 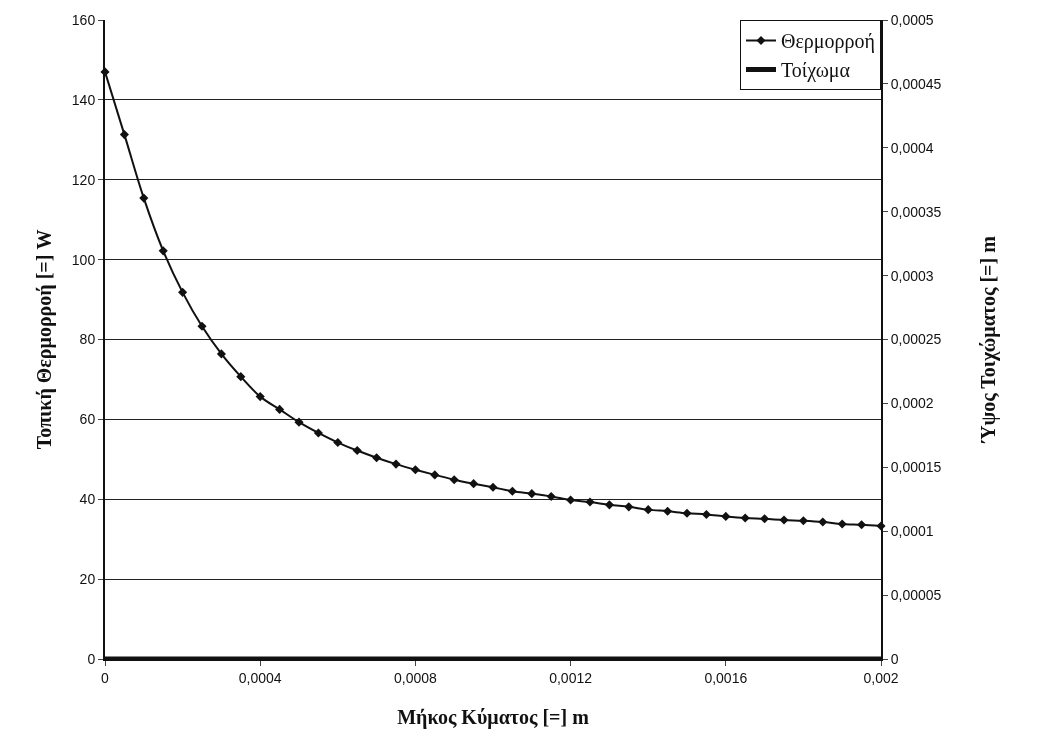 What do you see at coordinates (881, 677) in the screenshot?
I see `x-tick-label: 0,002` at bounding box center [881, 677].